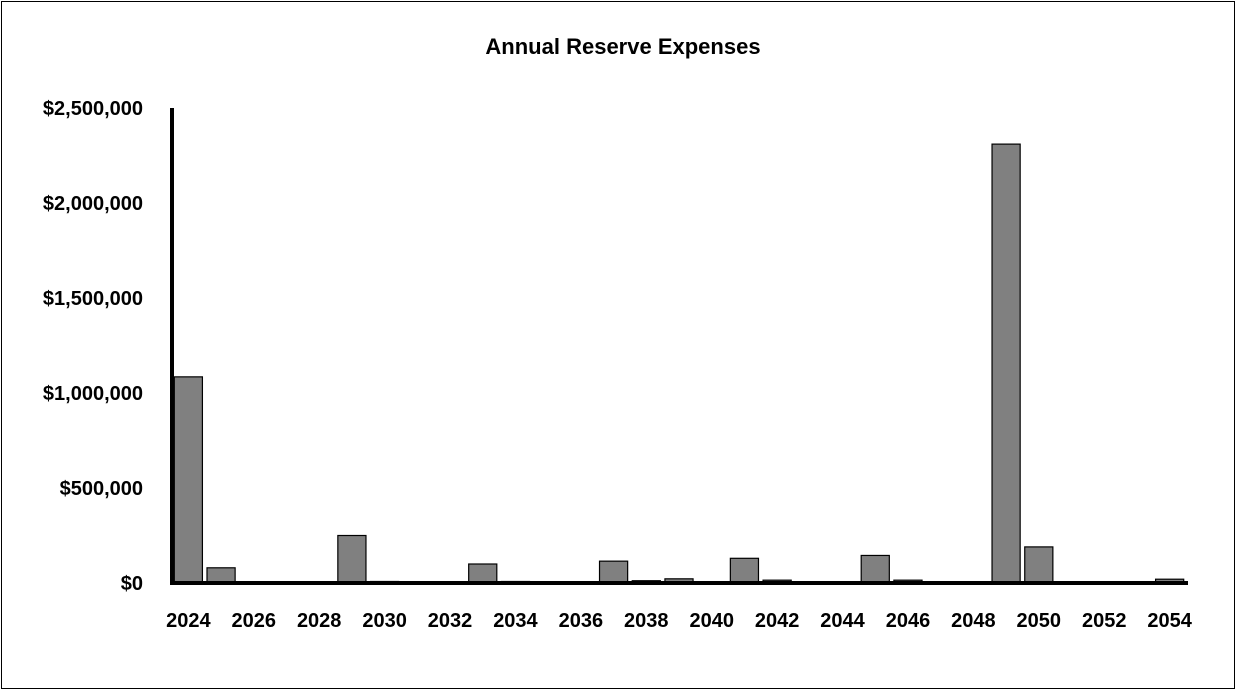 The image size is (1238, 692). I want to click on x-tick-label: 2034, so click(515, 621).